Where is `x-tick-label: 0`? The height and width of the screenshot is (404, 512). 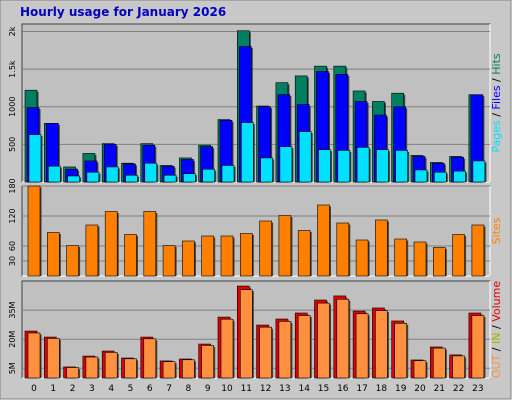 x-tick-label: 0 is located at coordinates (34, 389).